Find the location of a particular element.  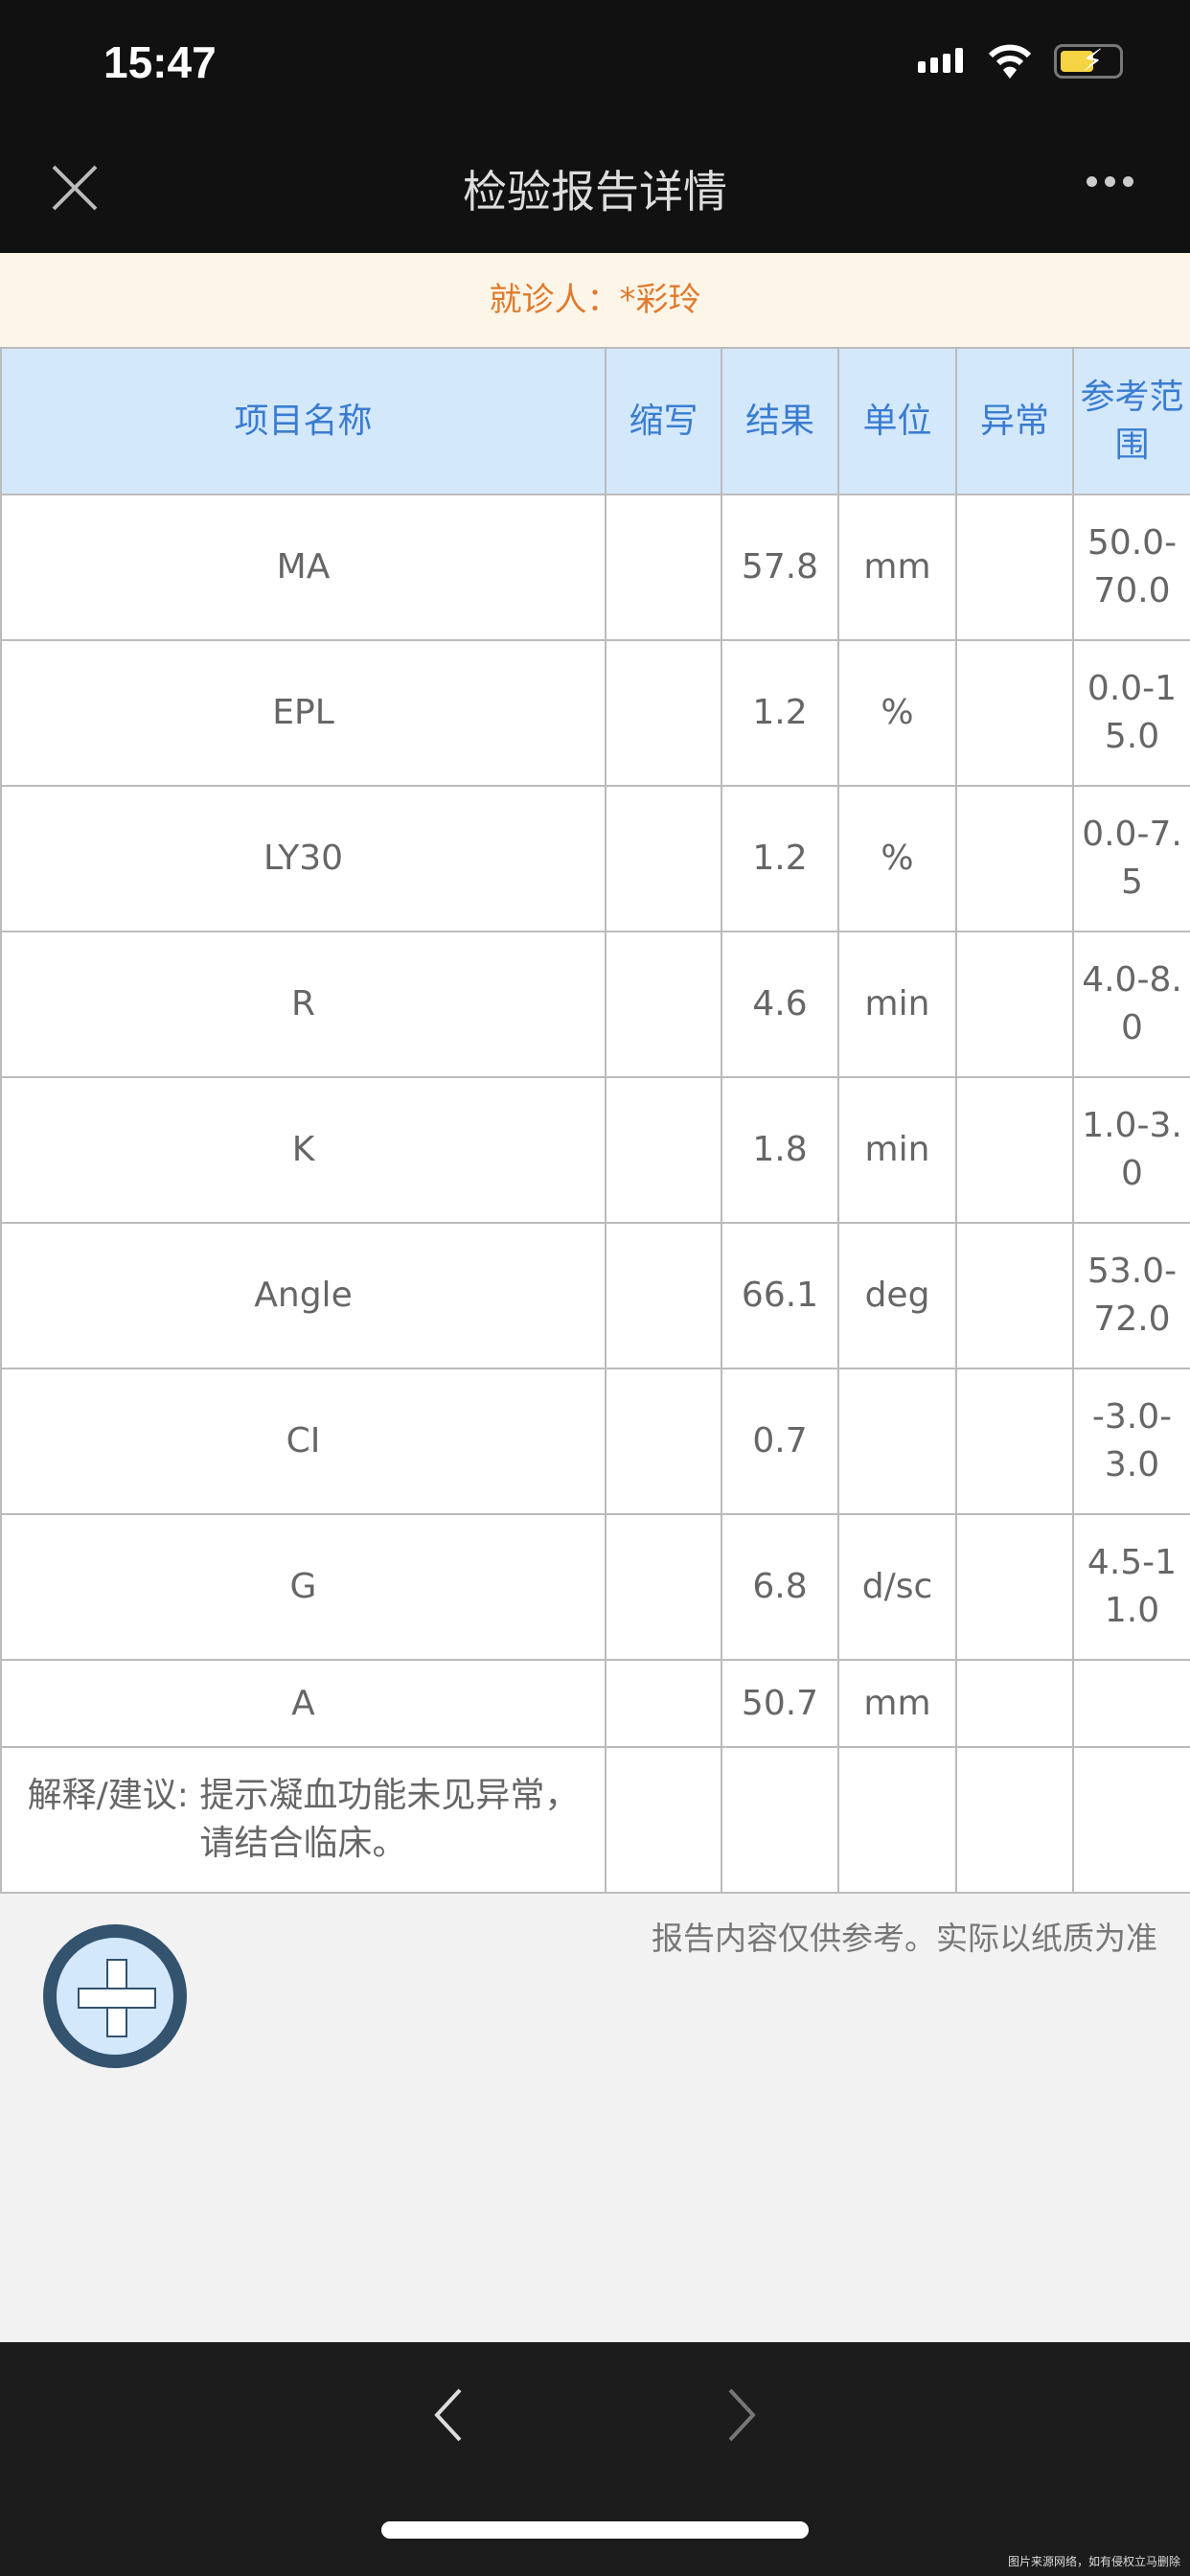

cell-result: 4.6 is located at coordinates (780, 1004).